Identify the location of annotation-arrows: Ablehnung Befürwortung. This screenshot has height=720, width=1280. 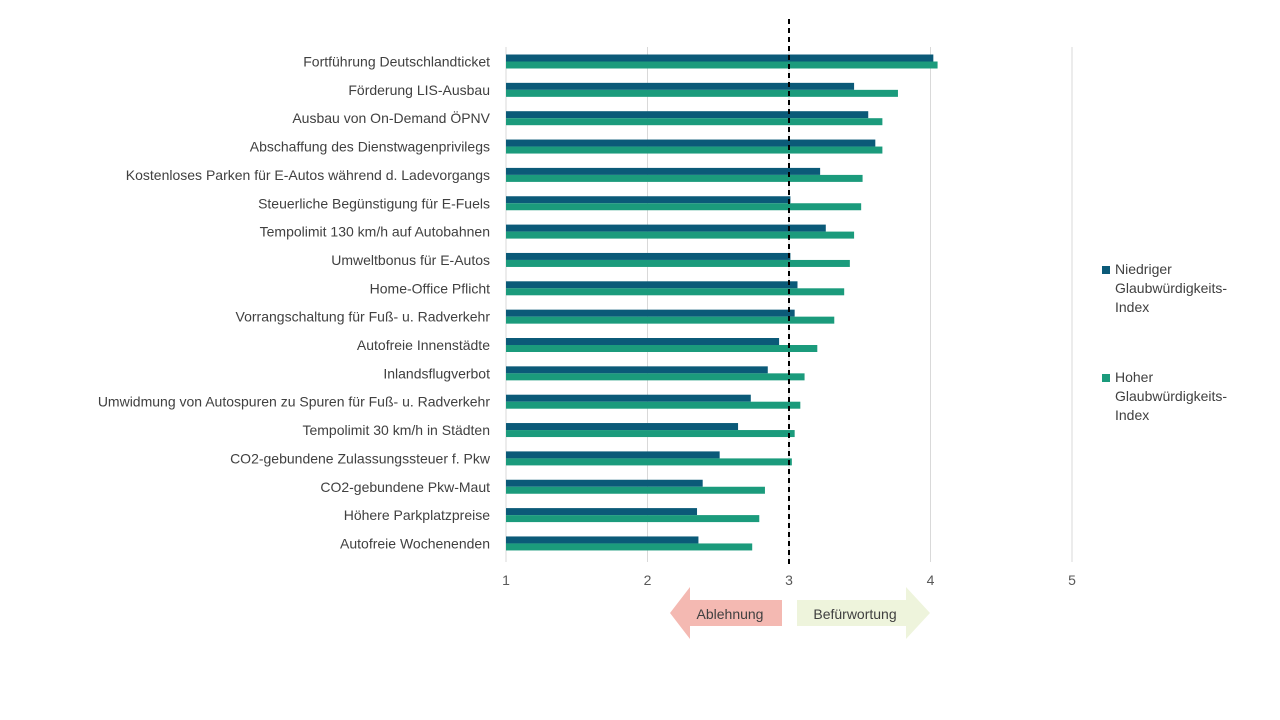
(800, 613).